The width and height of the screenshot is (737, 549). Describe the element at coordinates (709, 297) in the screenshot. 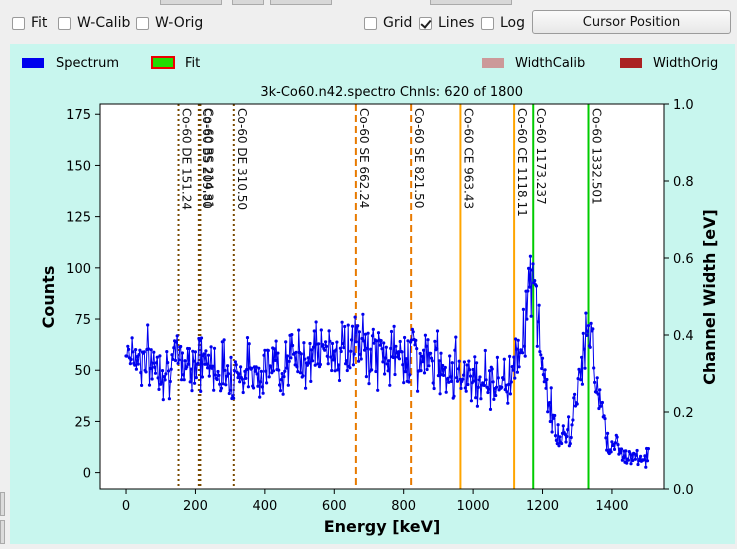

I see `y2-axis-label: Channel Width [eV]` at that location.